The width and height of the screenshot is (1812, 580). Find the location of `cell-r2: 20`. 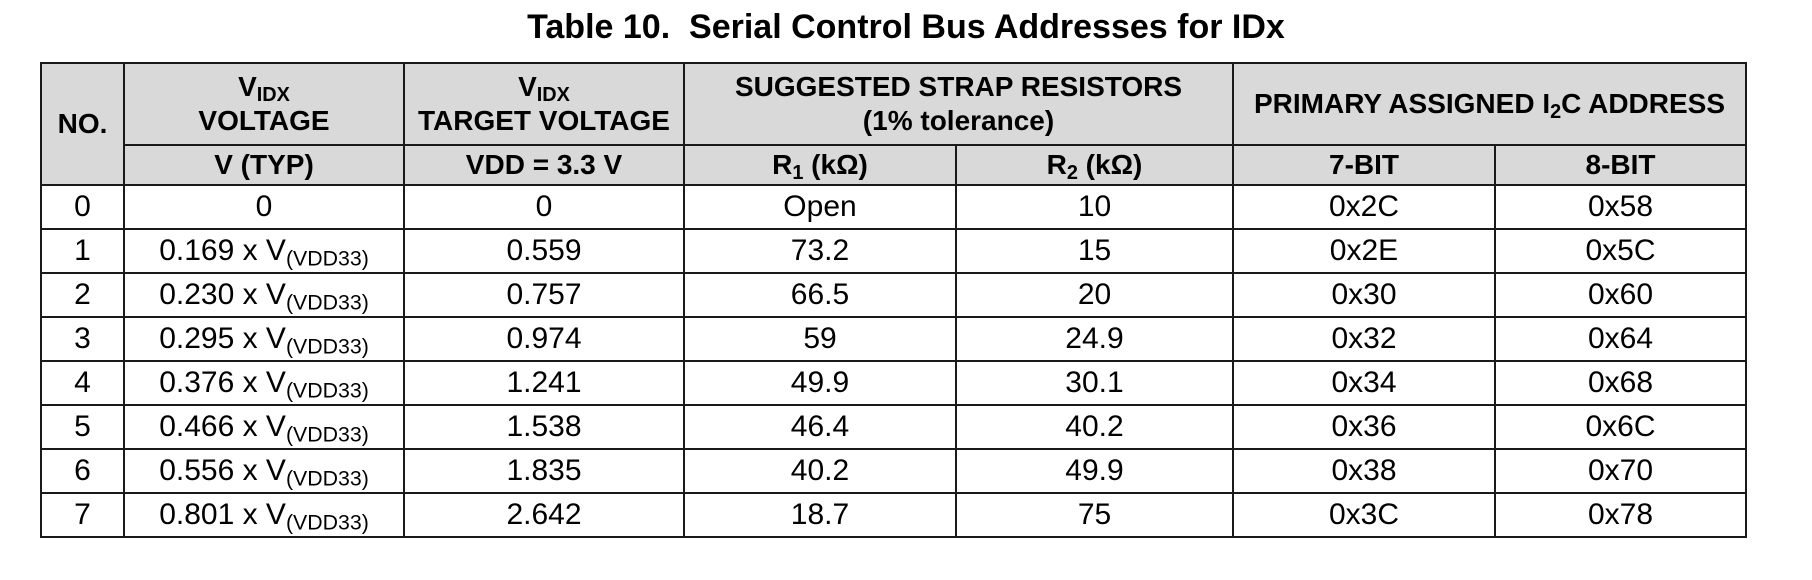

cell-r2: 20 is located at coordinates (1094, 295).